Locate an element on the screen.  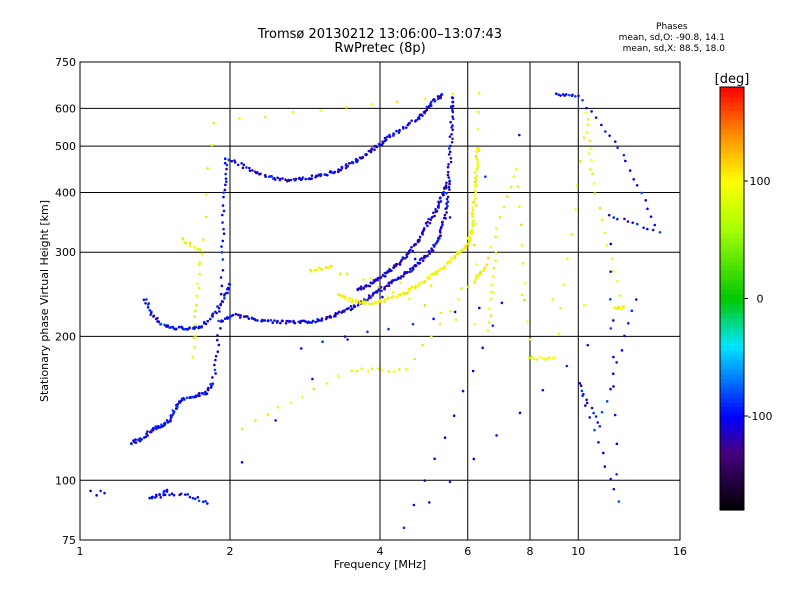
x-tick-label: 2 is located at coordinates (230, 551).